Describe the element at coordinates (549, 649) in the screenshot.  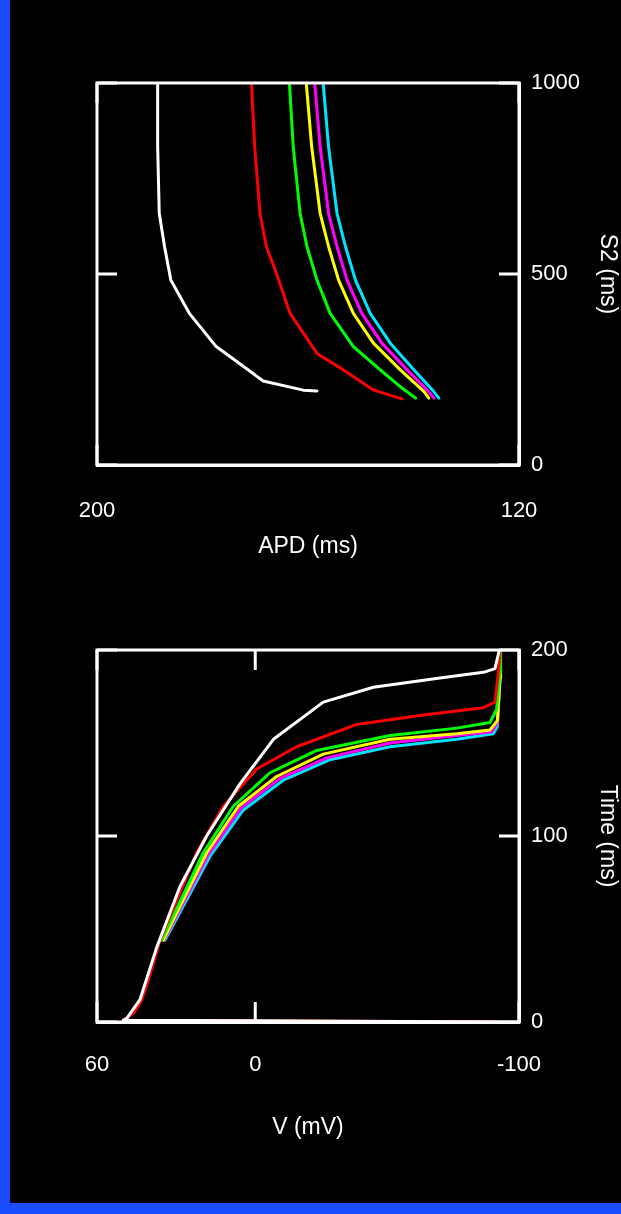
I see `y-tick-label: 200` at that location.